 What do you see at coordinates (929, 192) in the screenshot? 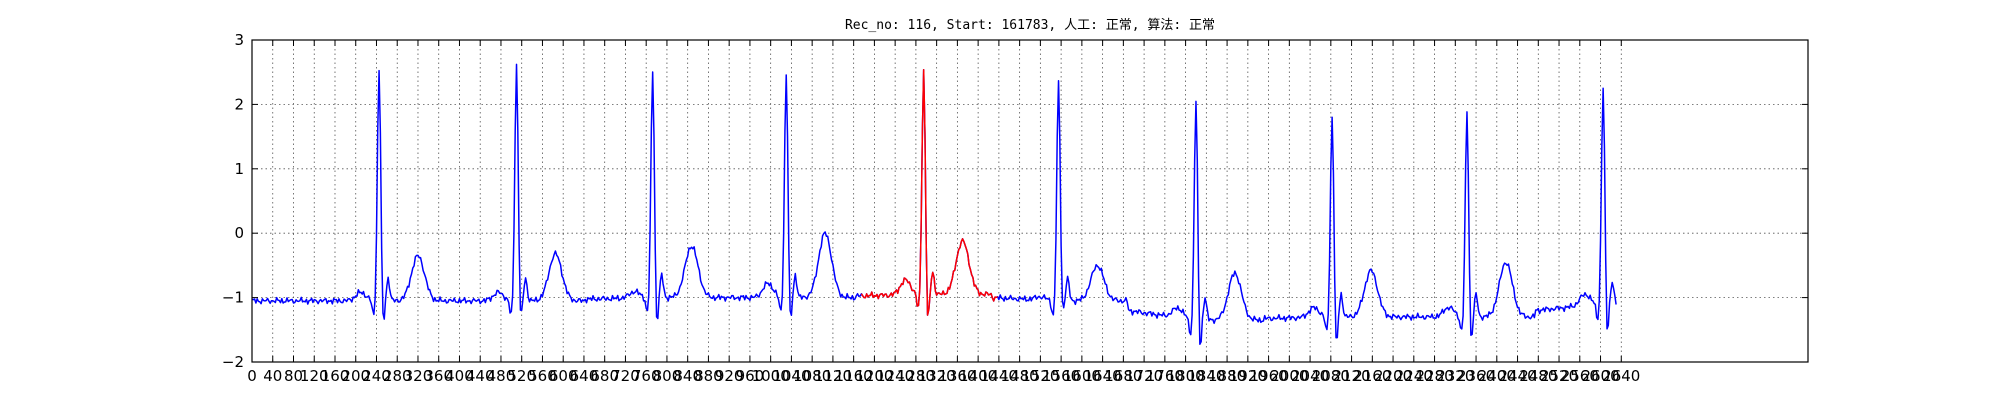
I see `highlighted-beat-line` at bounding box center [929, 192].